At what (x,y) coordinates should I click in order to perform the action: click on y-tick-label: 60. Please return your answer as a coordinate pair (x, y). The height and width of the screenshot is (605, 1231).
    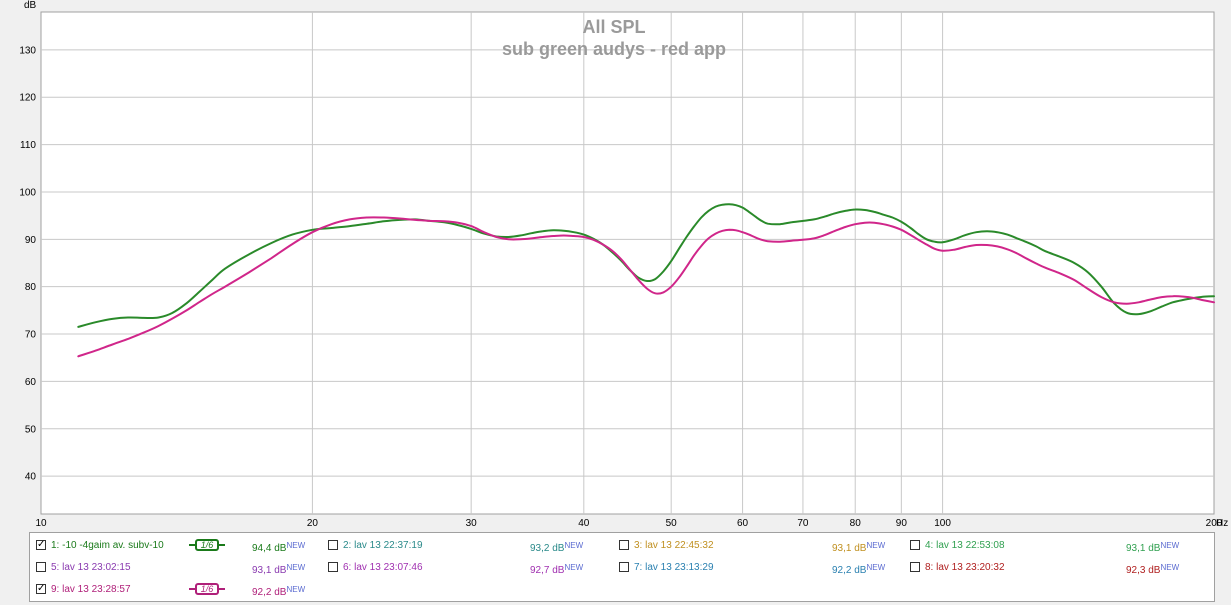
    Looking at the image, I should click on (31, 382).